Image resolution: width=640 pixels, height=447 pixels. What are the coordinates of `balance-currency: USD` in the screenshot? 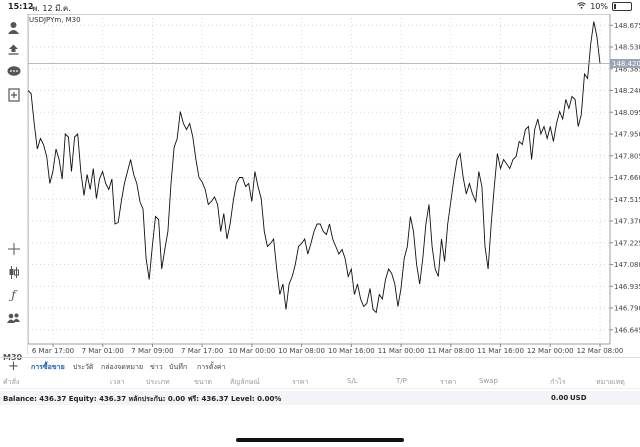 It's located at (578, 398).